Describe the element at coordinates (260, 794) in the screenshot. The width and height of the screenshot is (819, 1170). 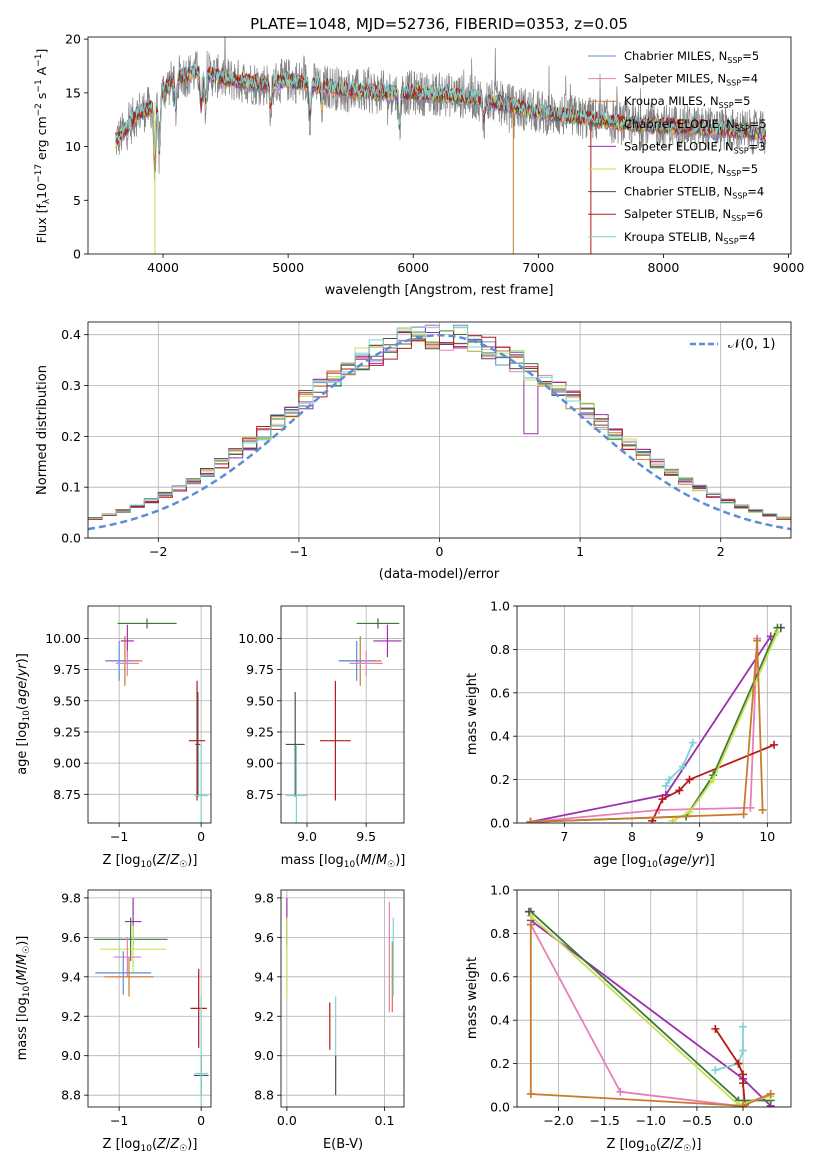
I see `y-tick-label: 8.75` at that location.